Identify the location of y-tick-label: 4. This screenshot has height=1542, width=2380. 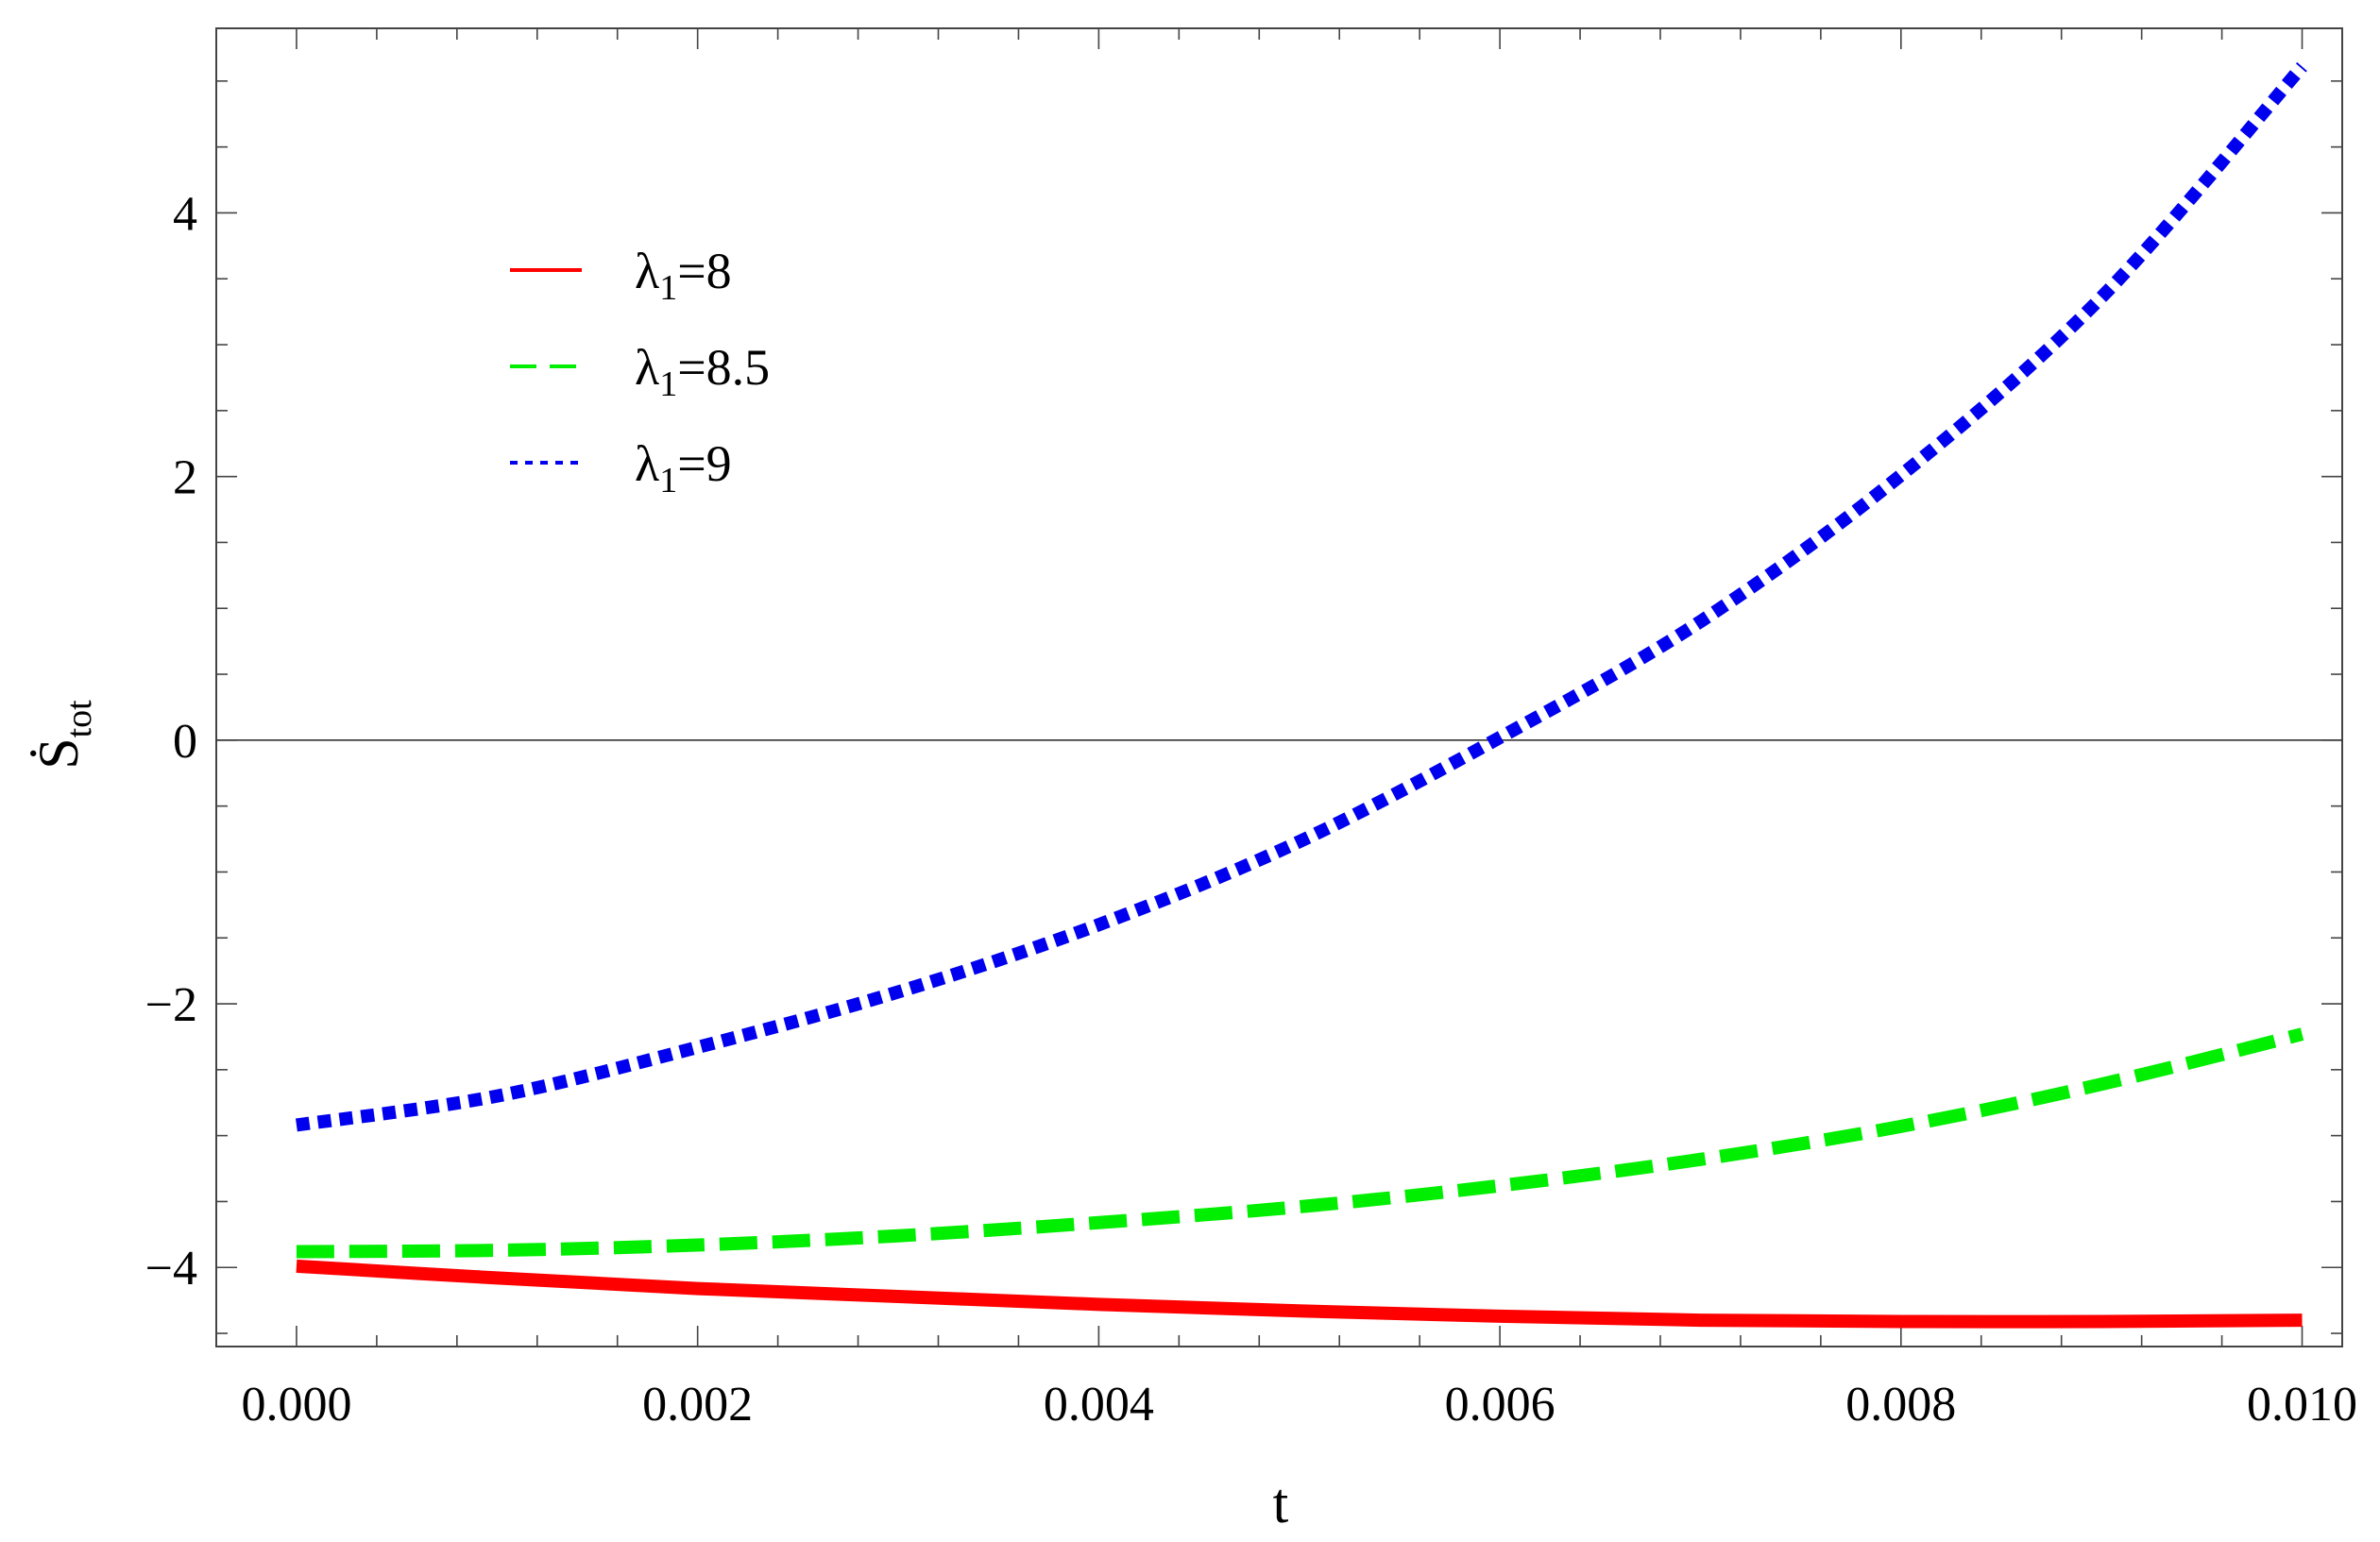
(185, 214).